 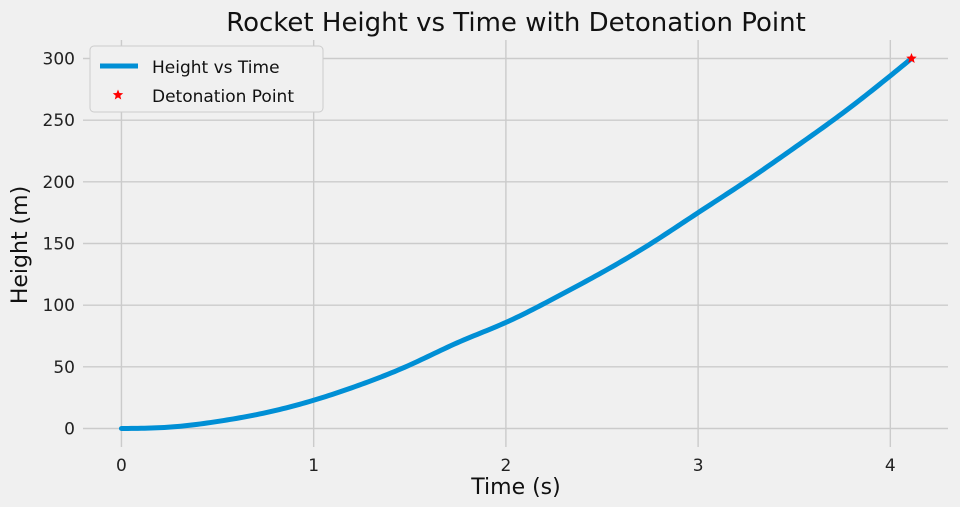 I want to click on detonation-point-markers, so click(x=911, y=58).